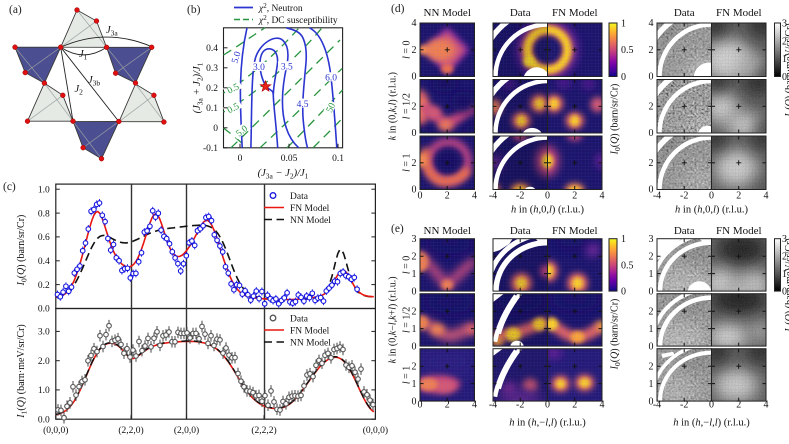  Describe the element at coordinates (547, 210) in the screenshot. I see `svg-text: h in (h,0,l) (r.l.u.)` at that location.